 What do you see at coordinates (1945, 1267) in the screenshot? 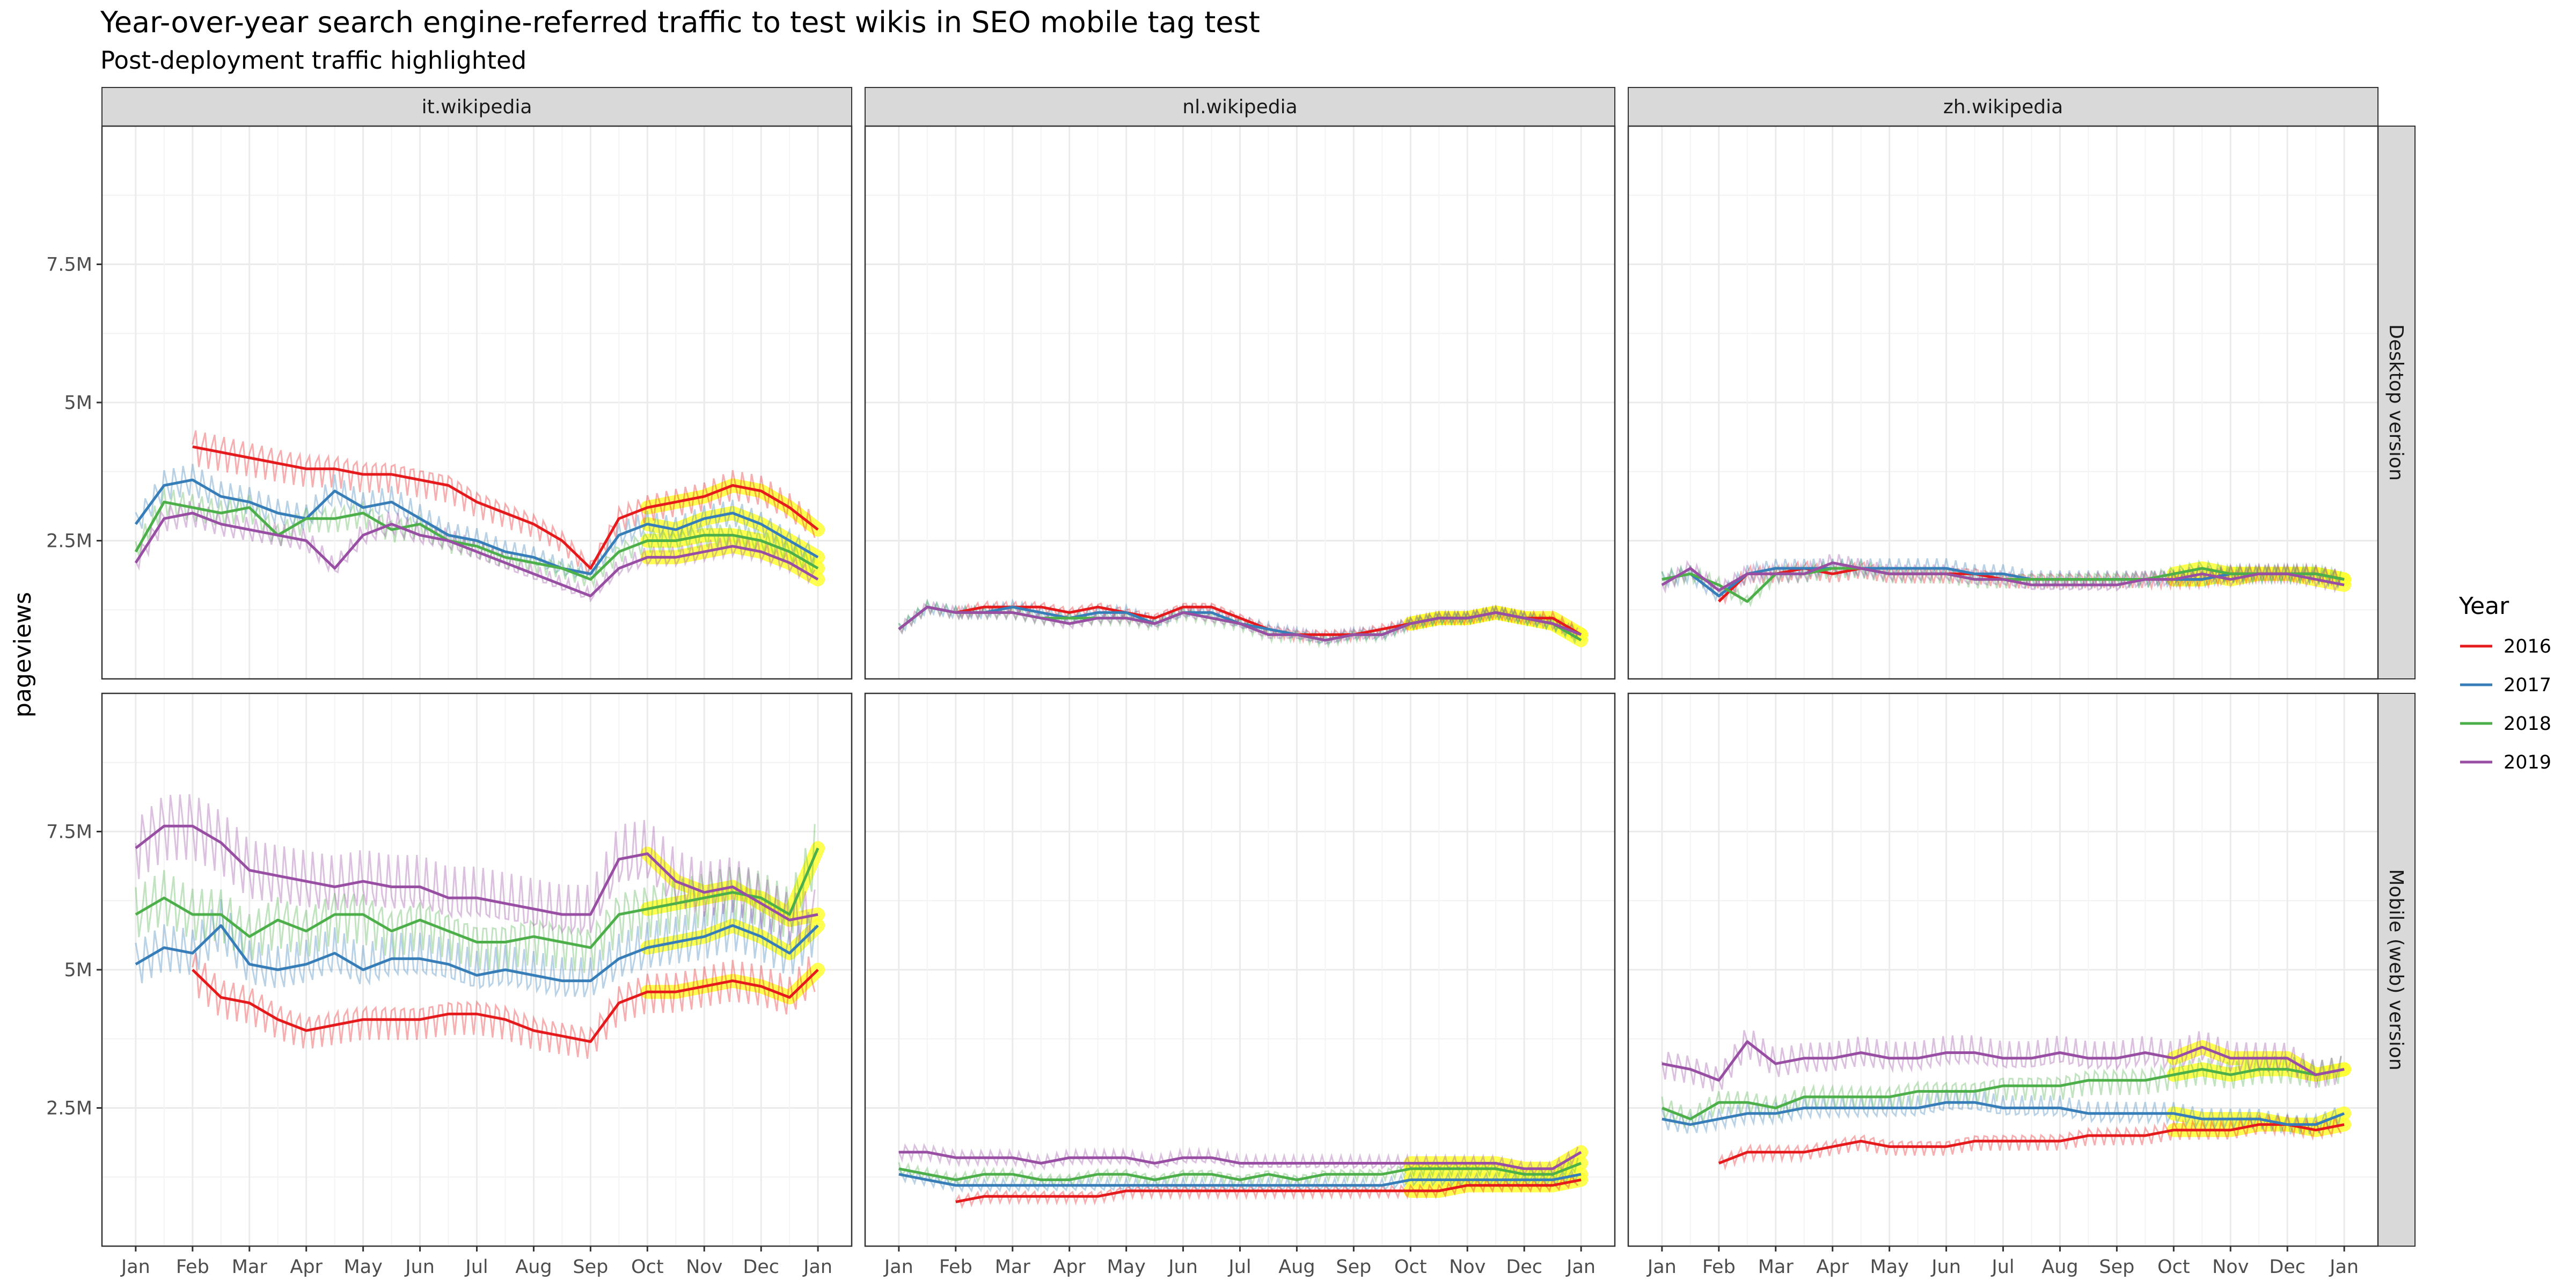
I see `panel-5-xtick-label-5: Jun` at bounding box center [1945, 1267].